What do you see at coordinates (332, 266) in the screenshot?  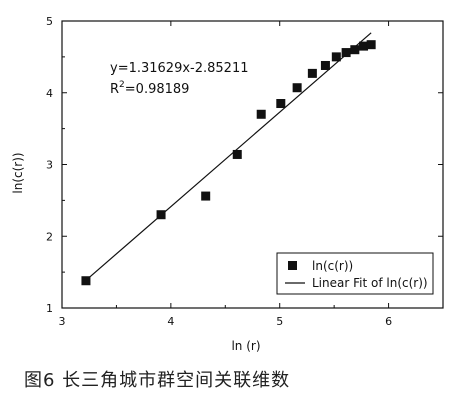 I see `legend-label-data: ln(c(r))` at bounding box center [332, 266].